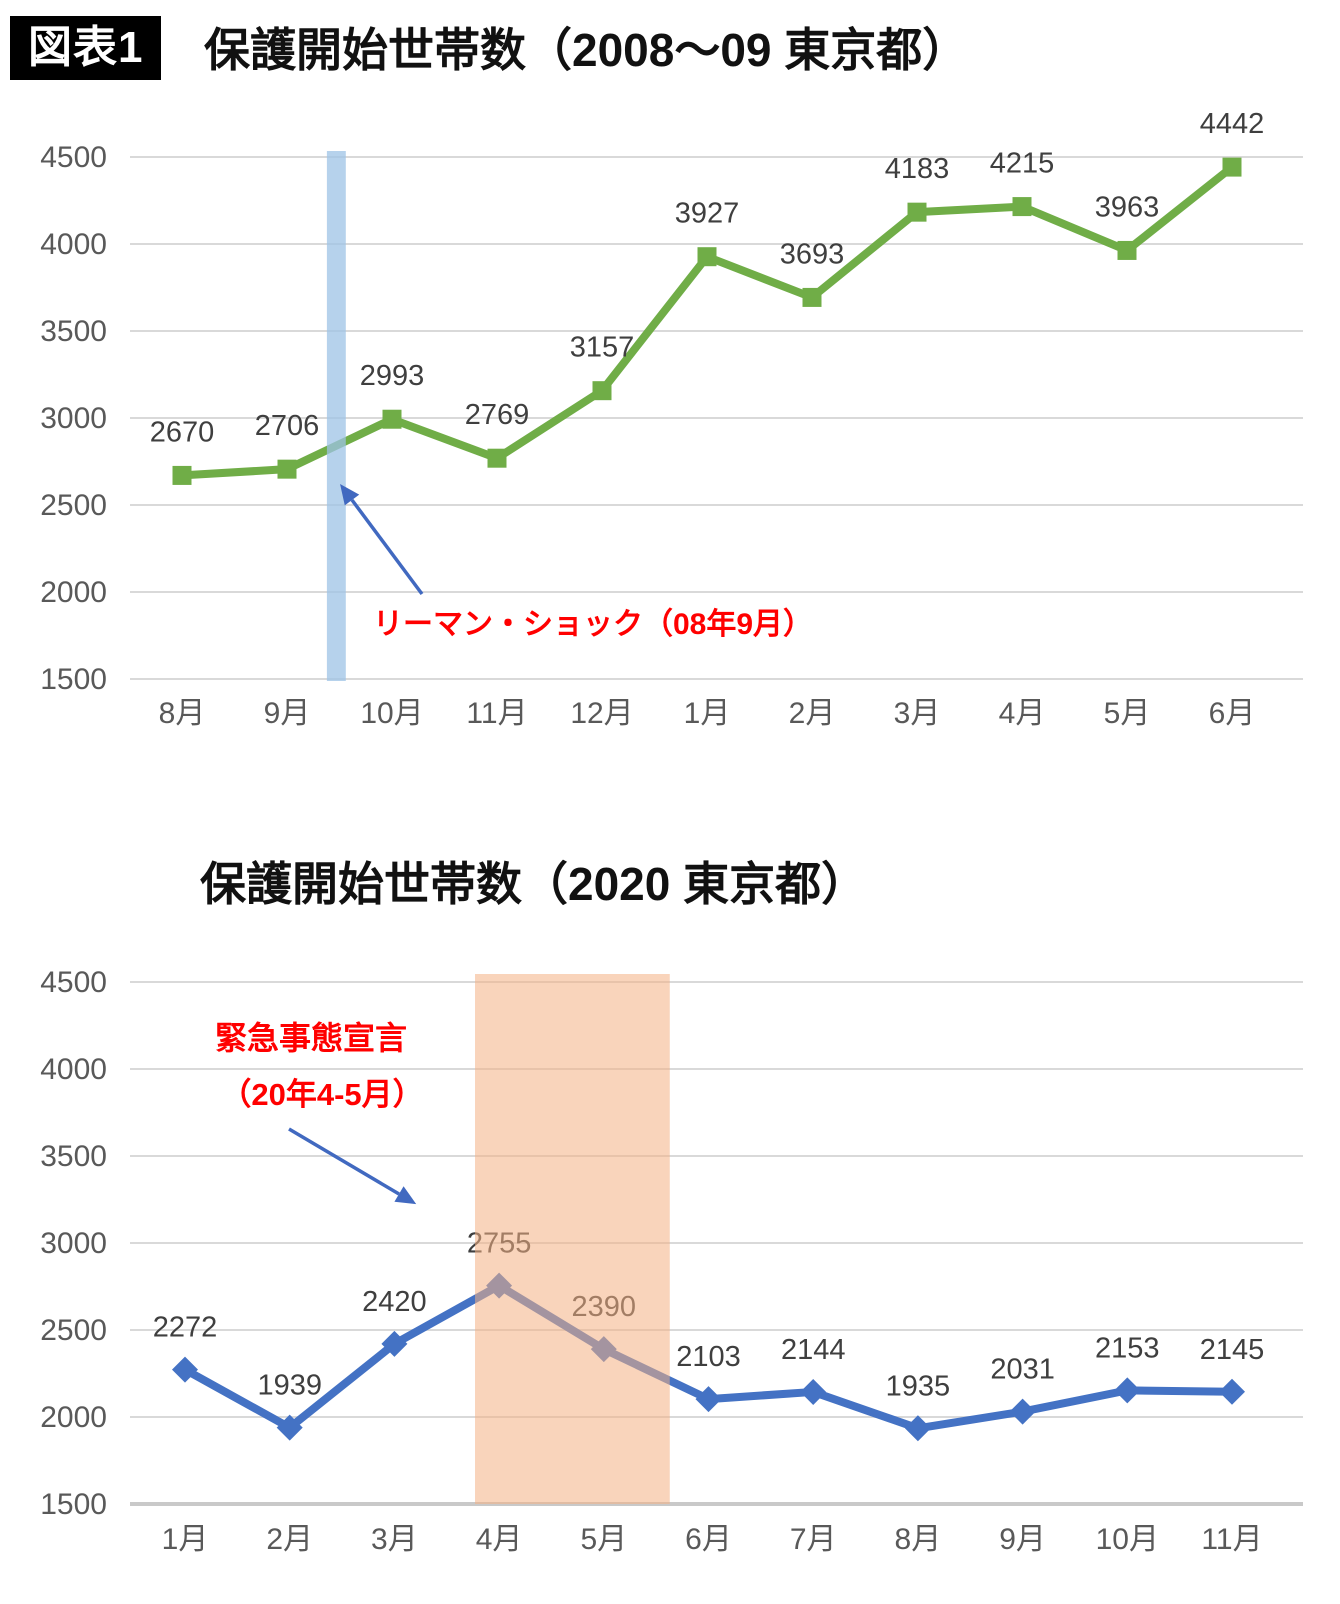  What do you see at coordinates (73, 592) in the screenshot?
I see `chart1-ytick-2000: 2000` at bounding box center [73, 592].